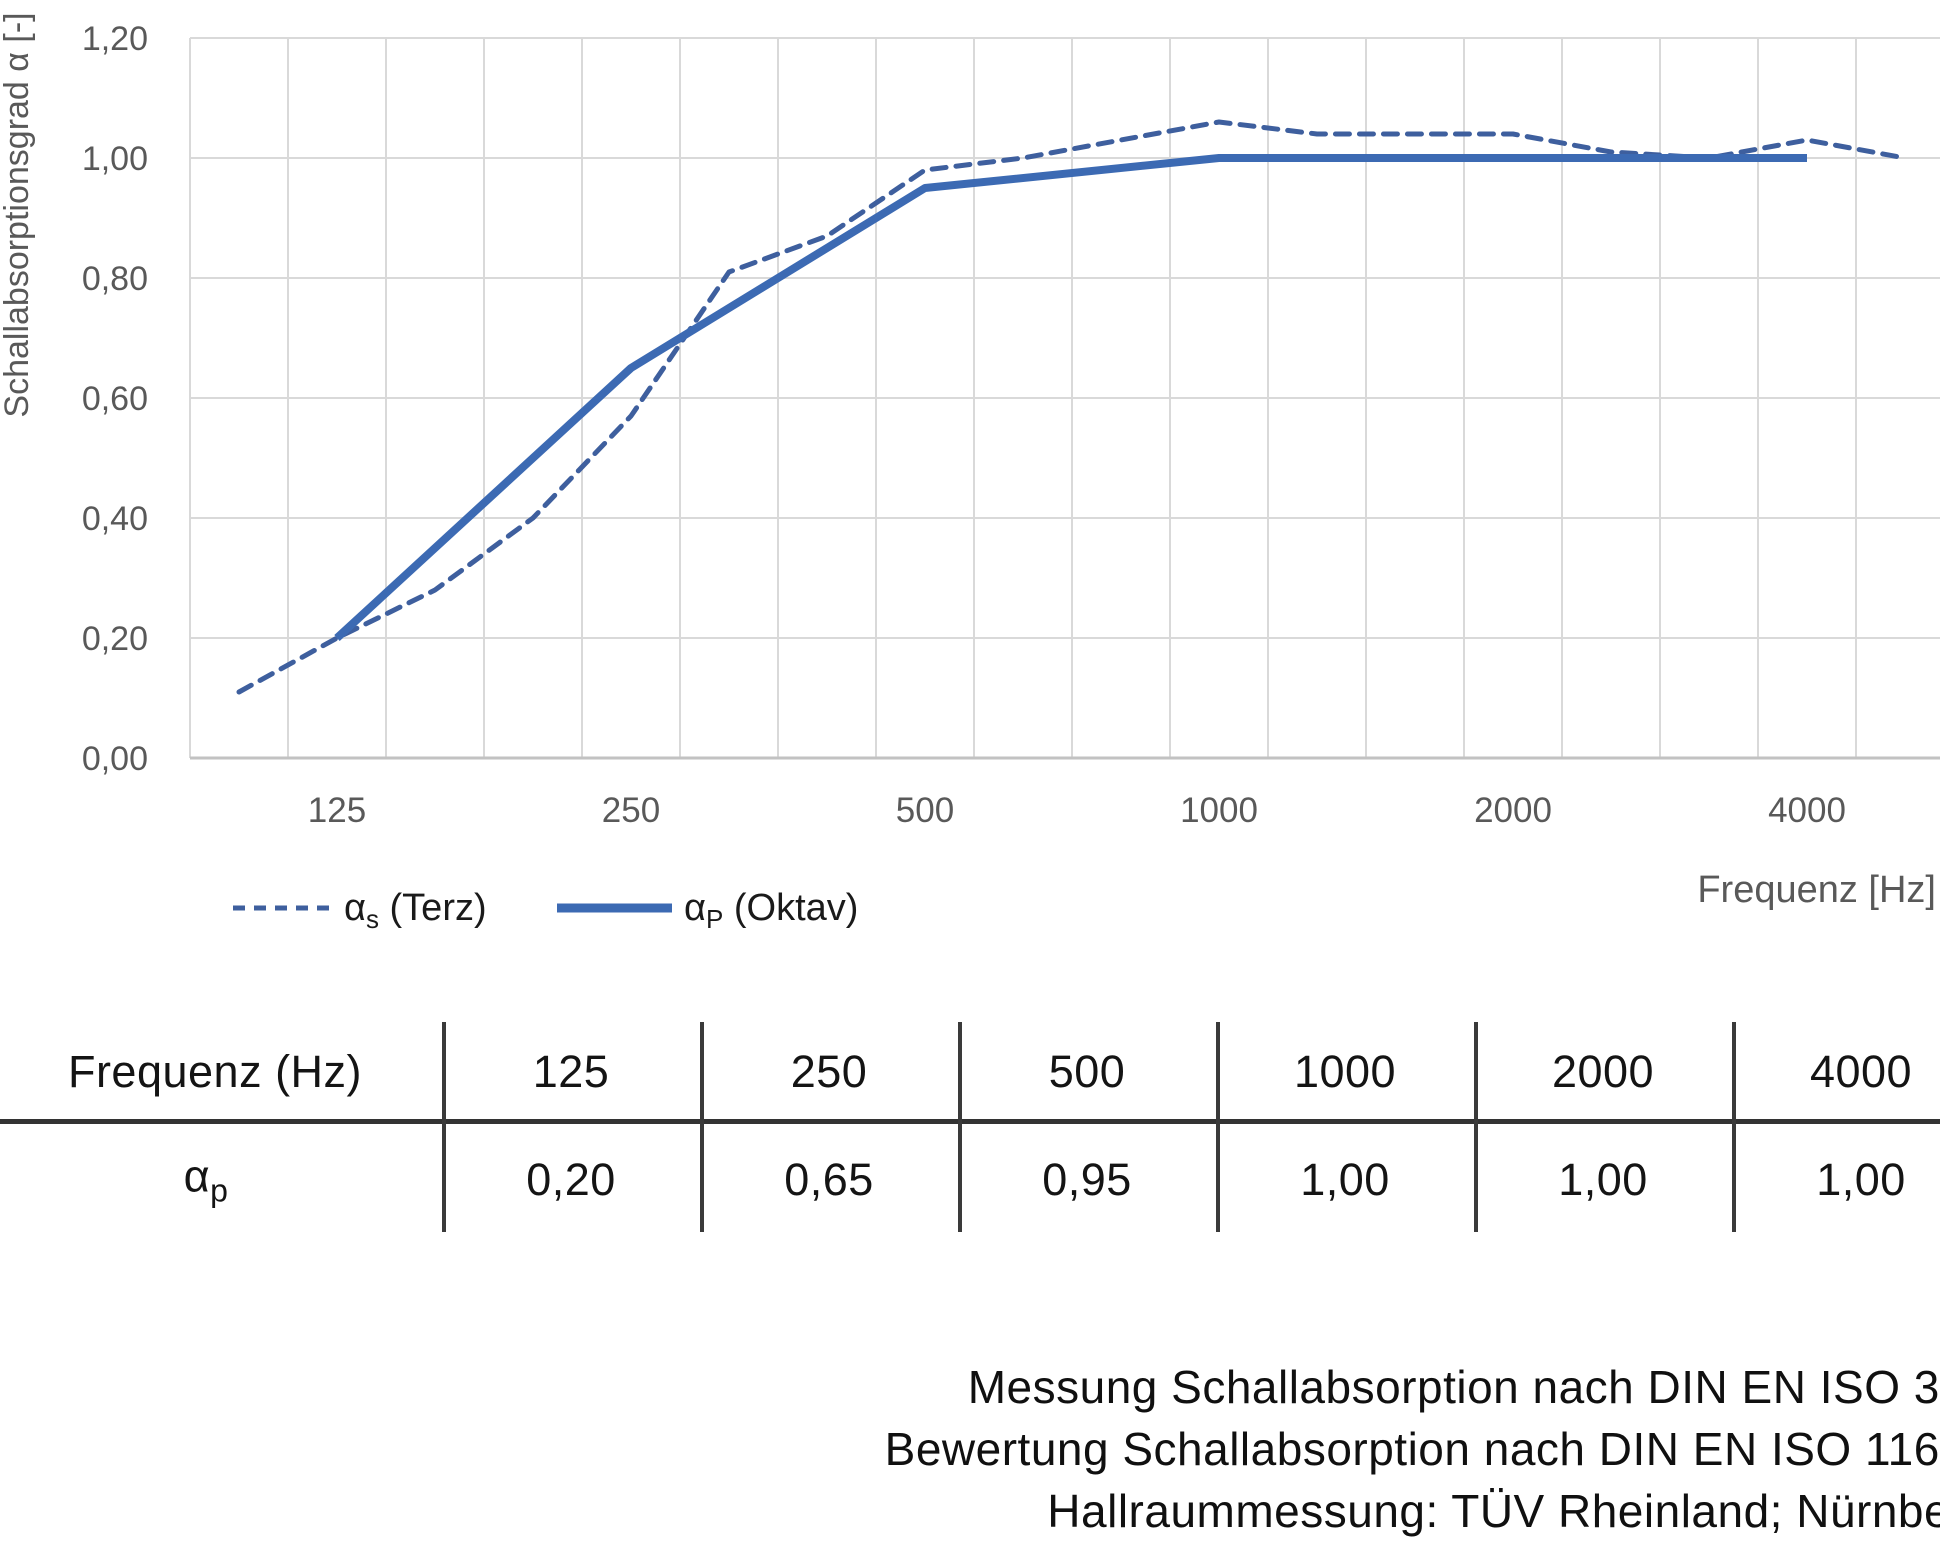 This screenshot has width=1940, height=1565. I want to click on y-tick-label: 0,20, so click(115, 639).